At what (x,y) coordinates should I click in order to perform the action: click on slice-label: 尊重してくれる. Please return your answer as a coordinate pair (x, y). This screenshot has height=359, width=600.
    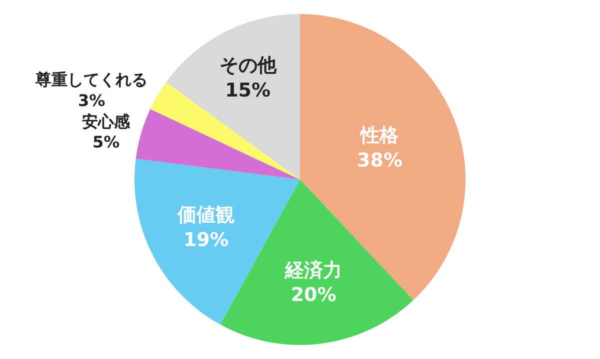
    Looking at the image, I should click on (91, 80).